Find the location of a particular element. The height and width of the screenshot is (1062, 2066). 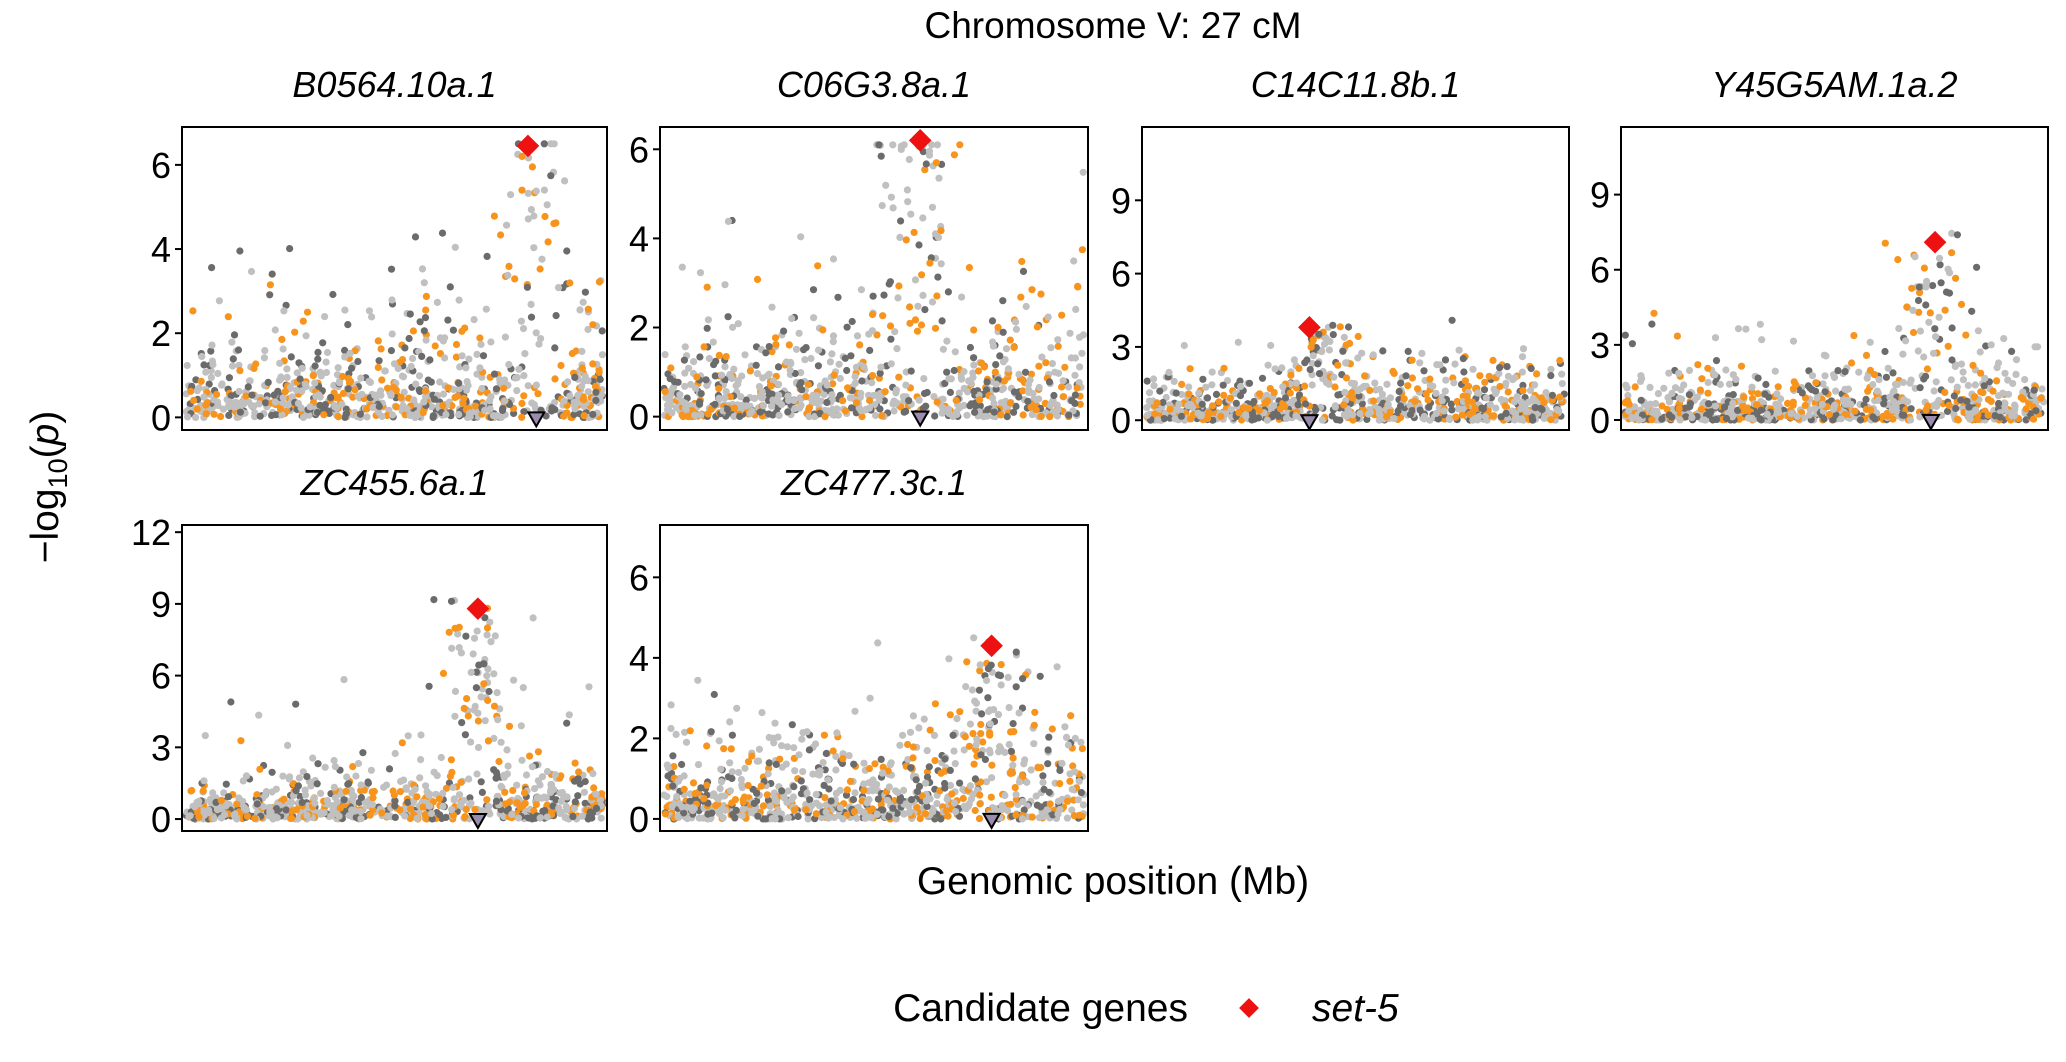

panel-1-ytick-label-3: 6 is located at coordinates (161, 165).